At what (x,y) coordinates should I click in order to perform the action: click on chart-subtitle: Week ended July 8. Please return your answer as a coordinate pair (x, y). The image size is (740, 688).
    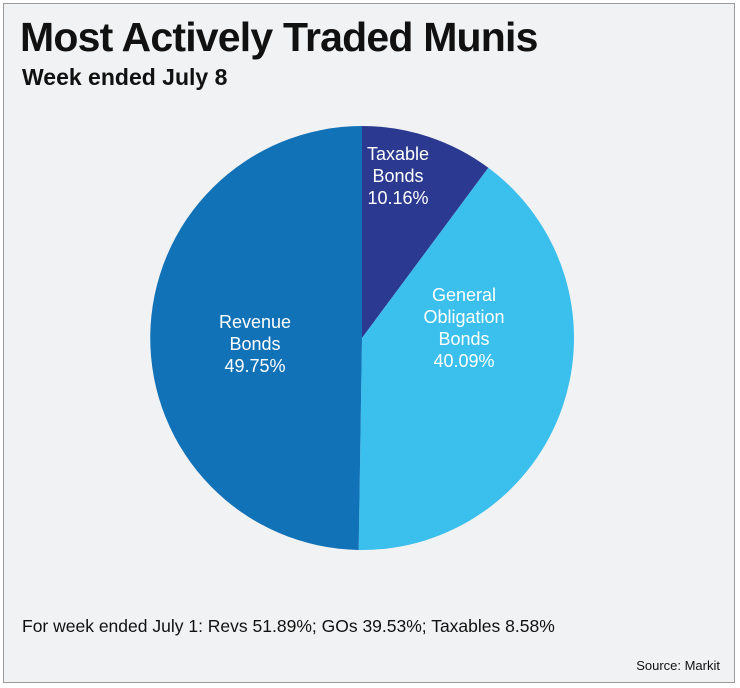
    Looking at the image, I should click on (125, 77).